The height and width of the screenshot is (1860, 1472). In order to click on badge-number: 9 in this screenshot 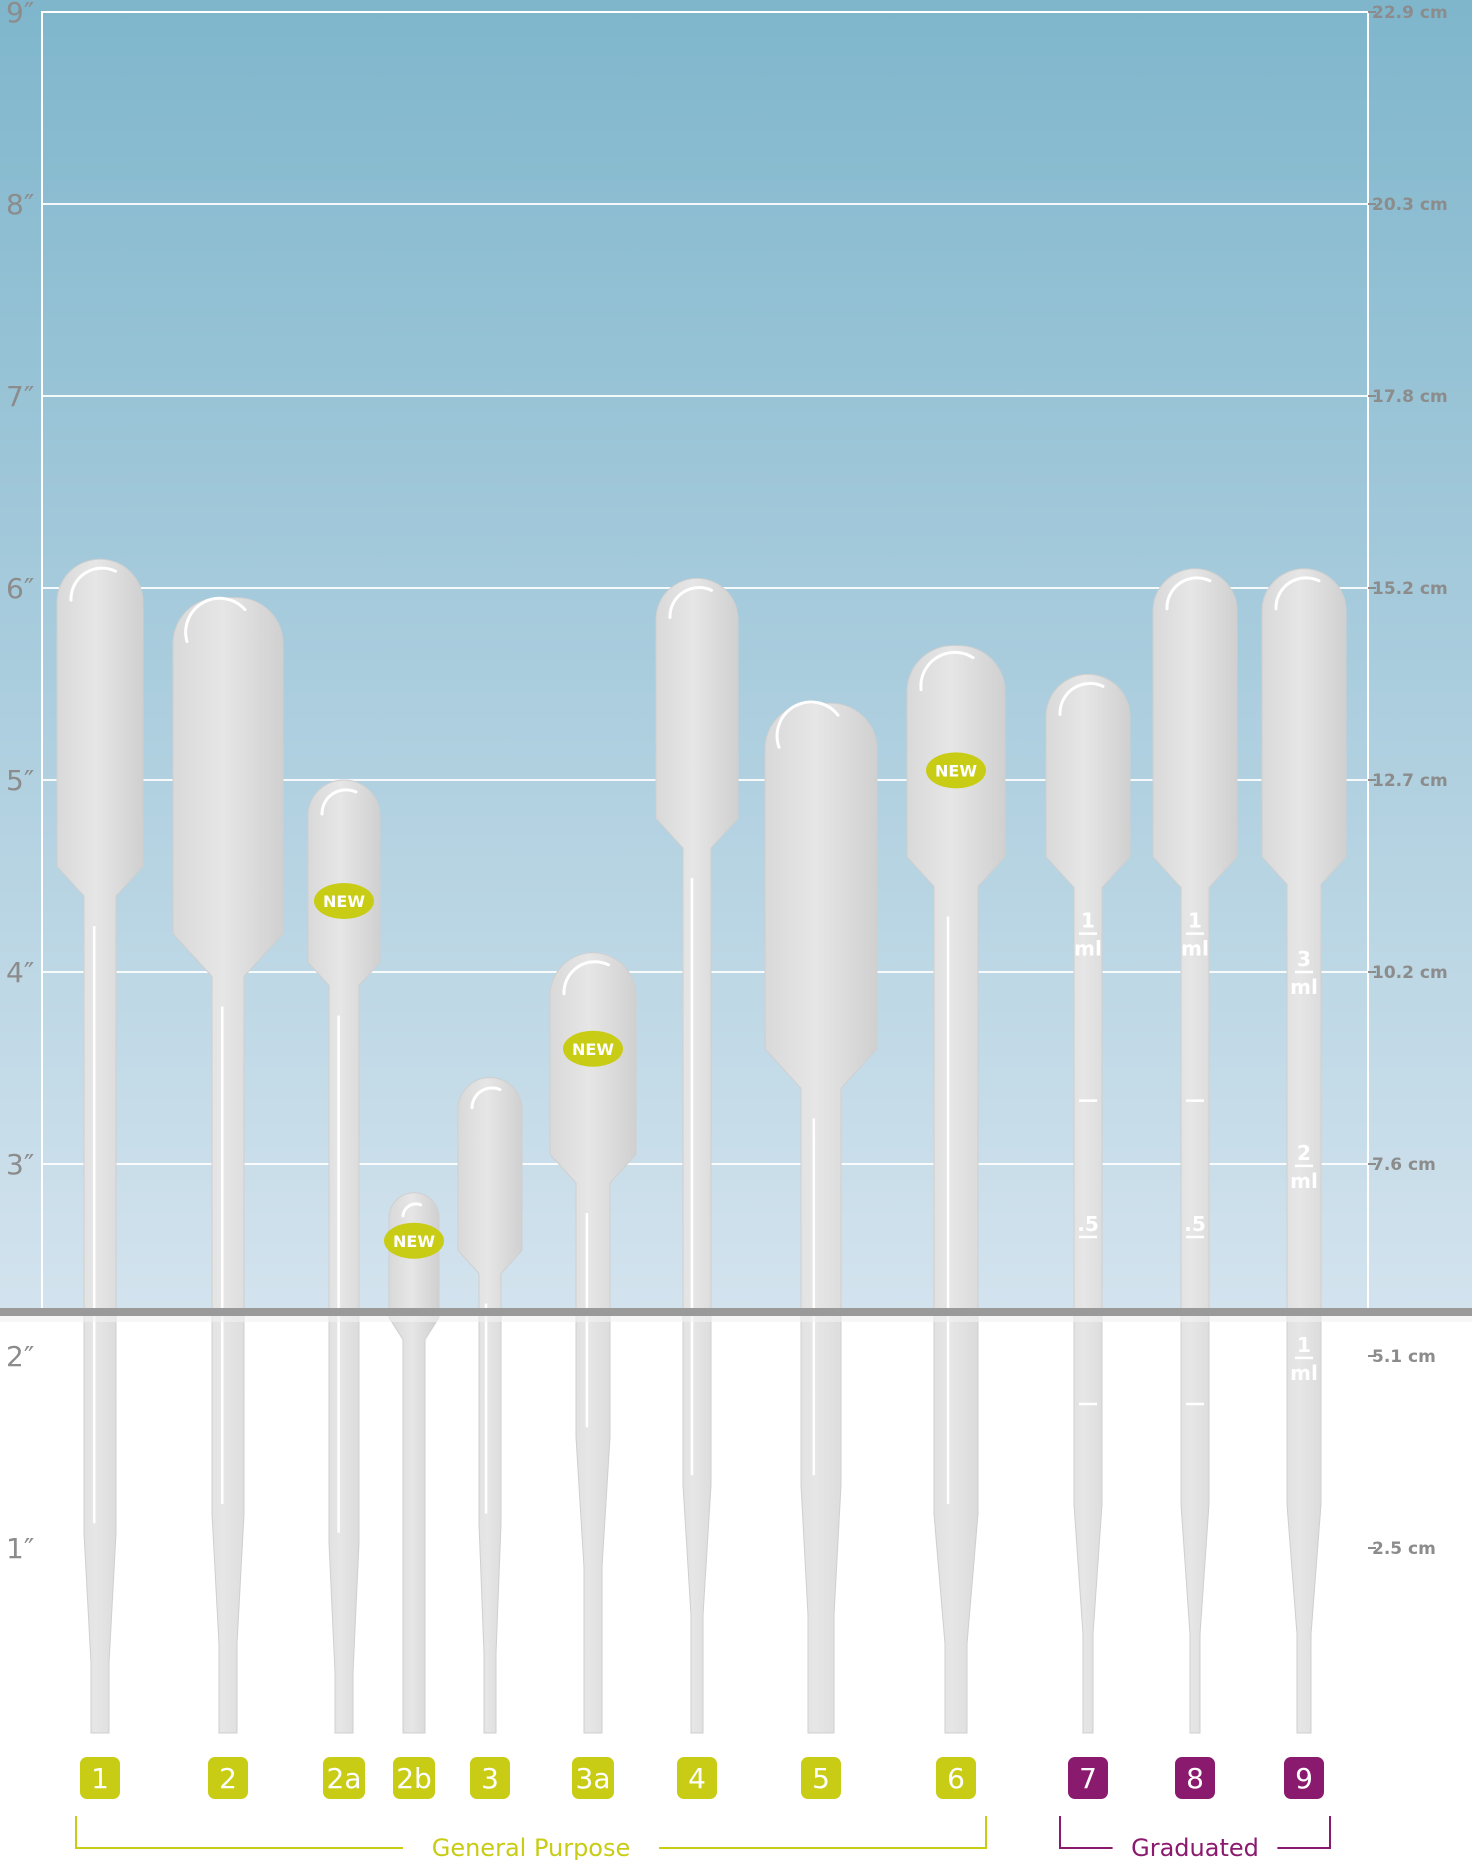, I will do `click(1304, 1778)`.